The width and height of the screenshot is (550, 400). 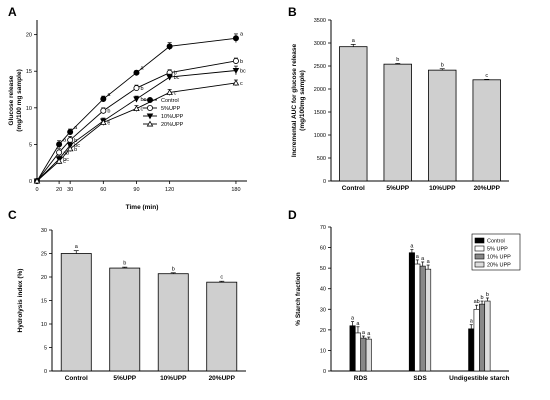 I want to click on chart-a-x-tick-label: 120, so click(x=169, y=190).